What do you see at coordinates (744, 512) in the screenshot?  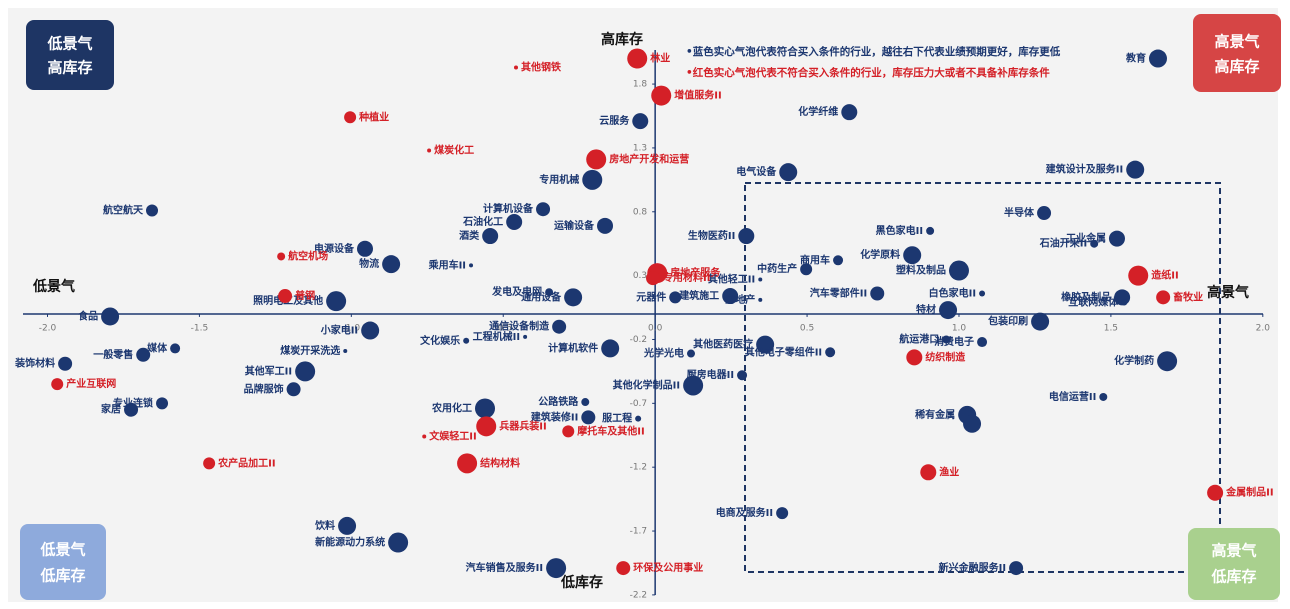 I see `point-label: 电商及服务II` at bounding box center [744, 512].